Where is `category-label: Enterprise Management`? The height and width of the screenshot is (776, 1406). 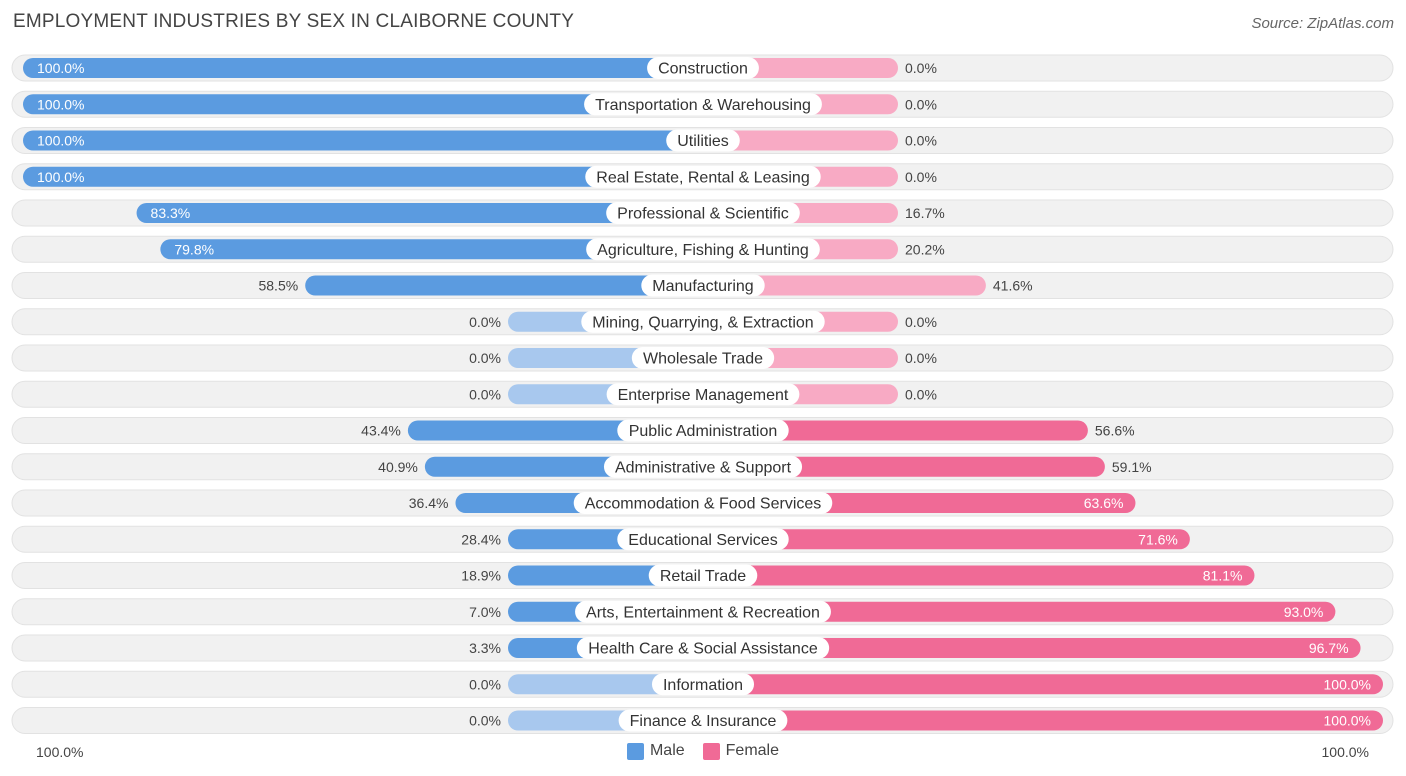
category-label: Enterprise Management is located at coordinates (703, 395).